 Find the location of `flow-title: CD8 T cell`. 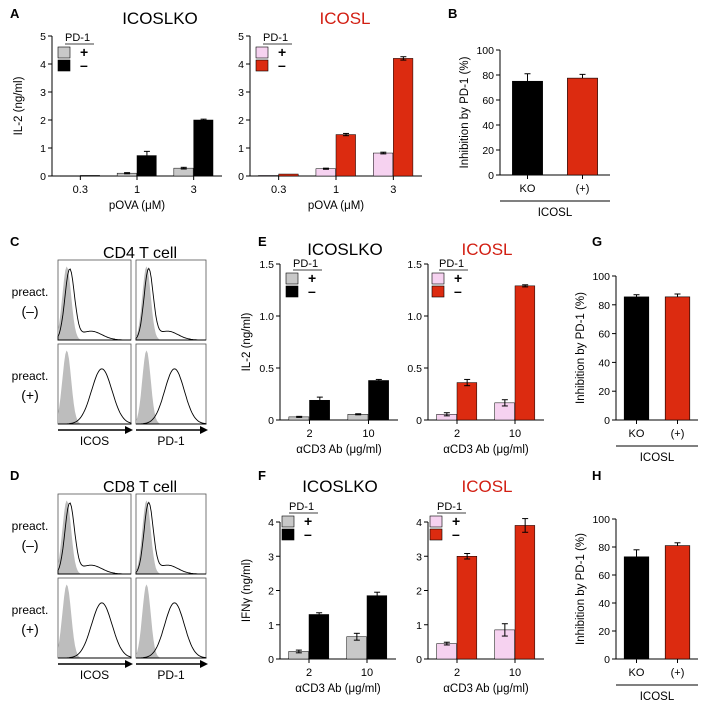

flow-title: CD8 T cell is located at coordinates (140, 487).